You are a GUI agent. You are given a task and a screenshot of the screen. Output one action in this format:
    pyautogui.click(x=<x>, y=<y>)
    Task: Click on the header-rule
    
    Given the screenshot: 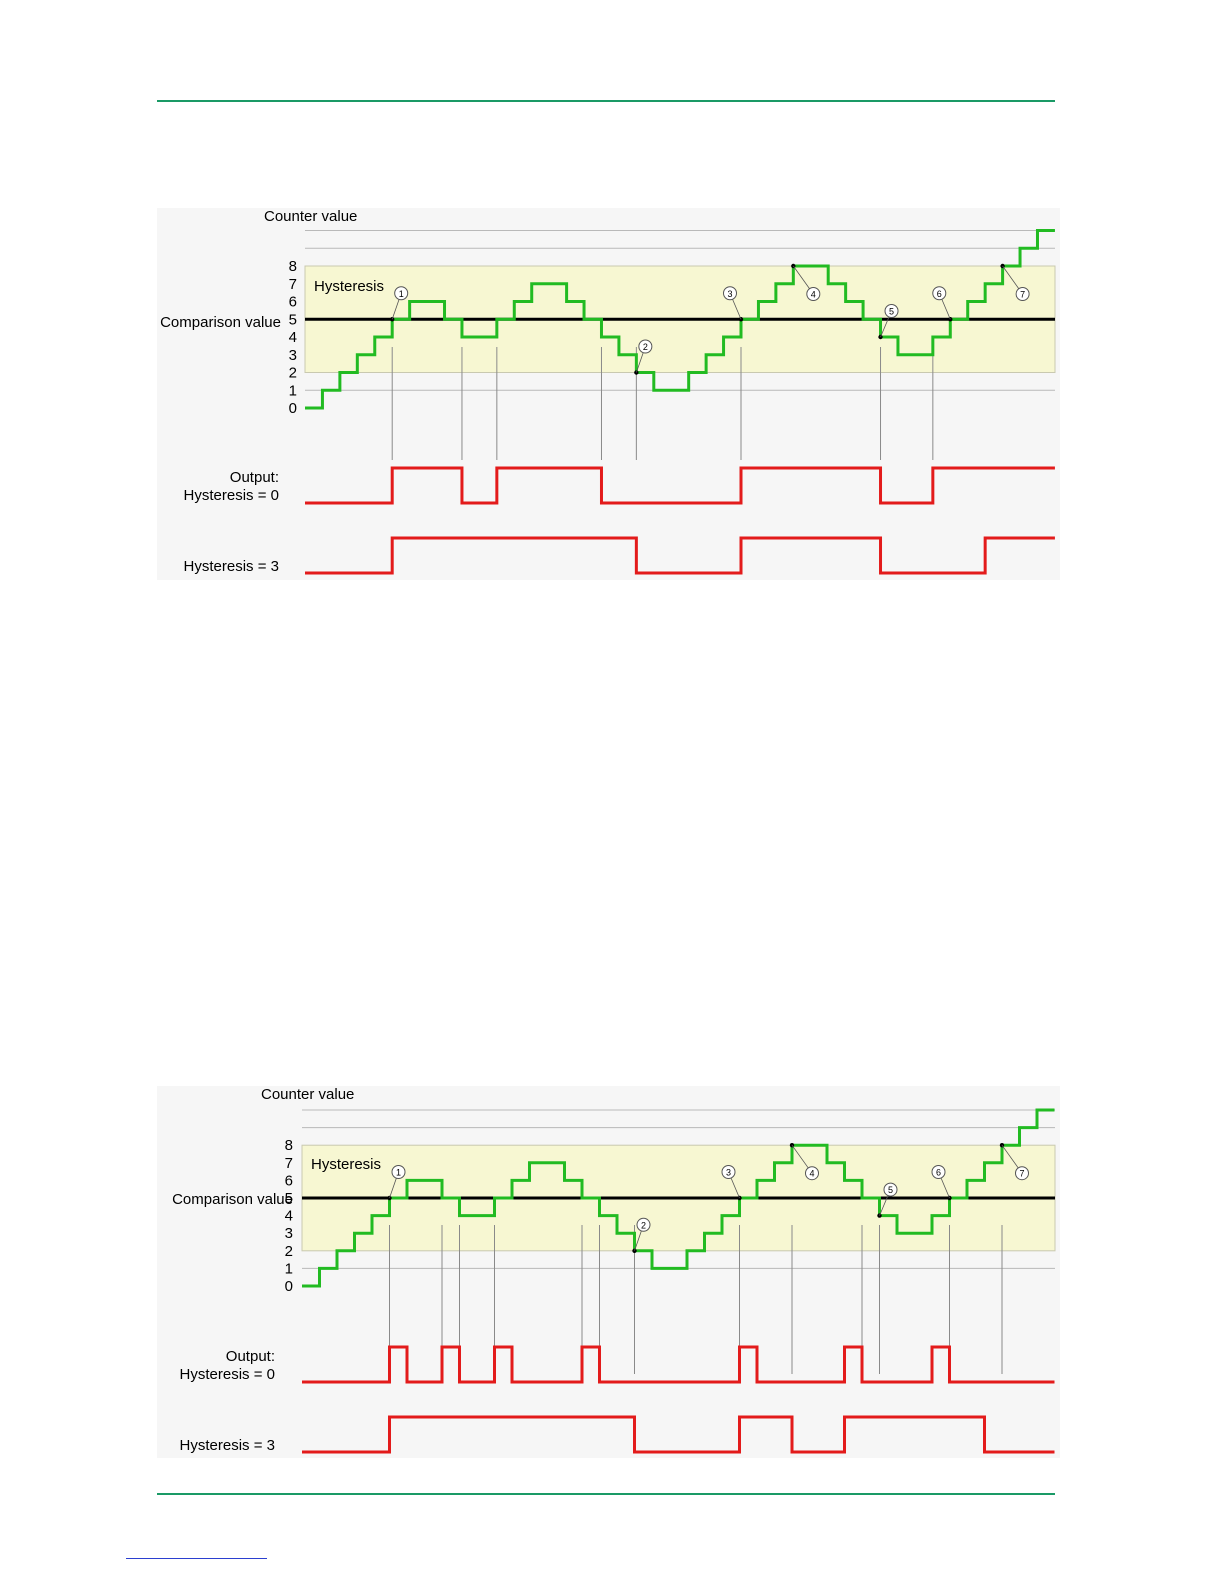 What is the action you would take?
    pyautogui.click(x=606, y=101)
    